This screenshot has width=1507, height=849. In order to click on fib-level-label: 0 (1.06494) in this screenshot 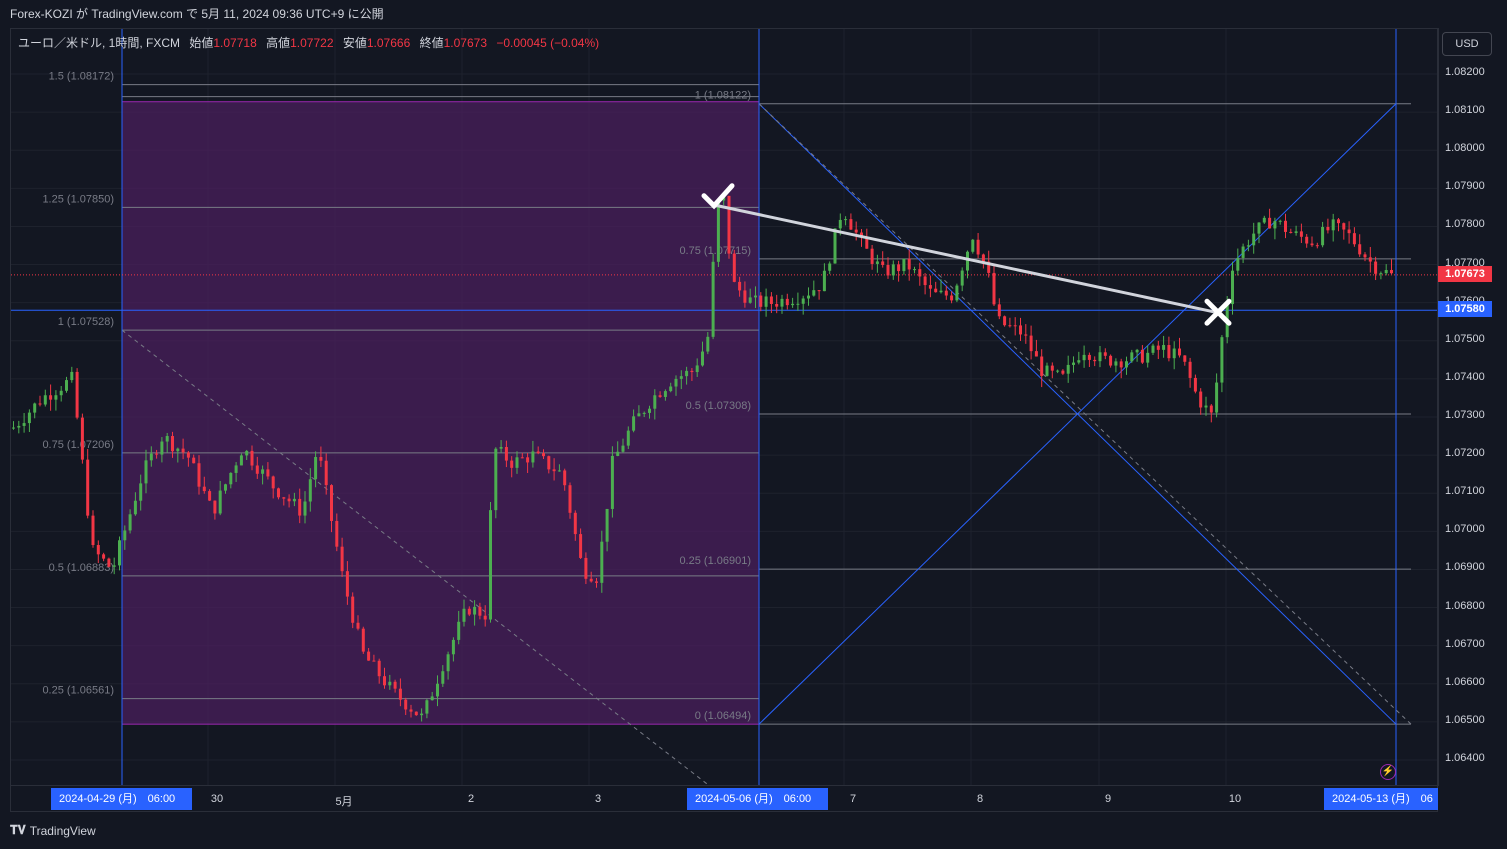, I will do `click(723, 716)`.